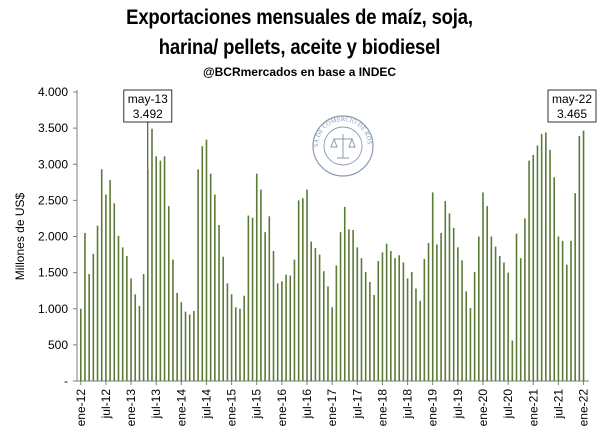 The height and width of the screenshot is (435, 599). Describe the element at coordinates (181, 408) in the screenshot. I see `x-tick-label: ene-14` at that location.